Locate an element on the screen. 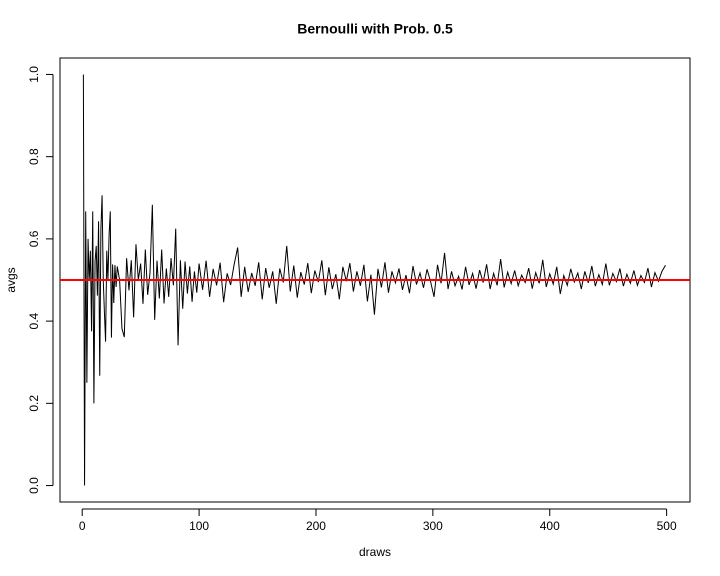  x-tick-label: 500 is located at coordinates (667, 526).